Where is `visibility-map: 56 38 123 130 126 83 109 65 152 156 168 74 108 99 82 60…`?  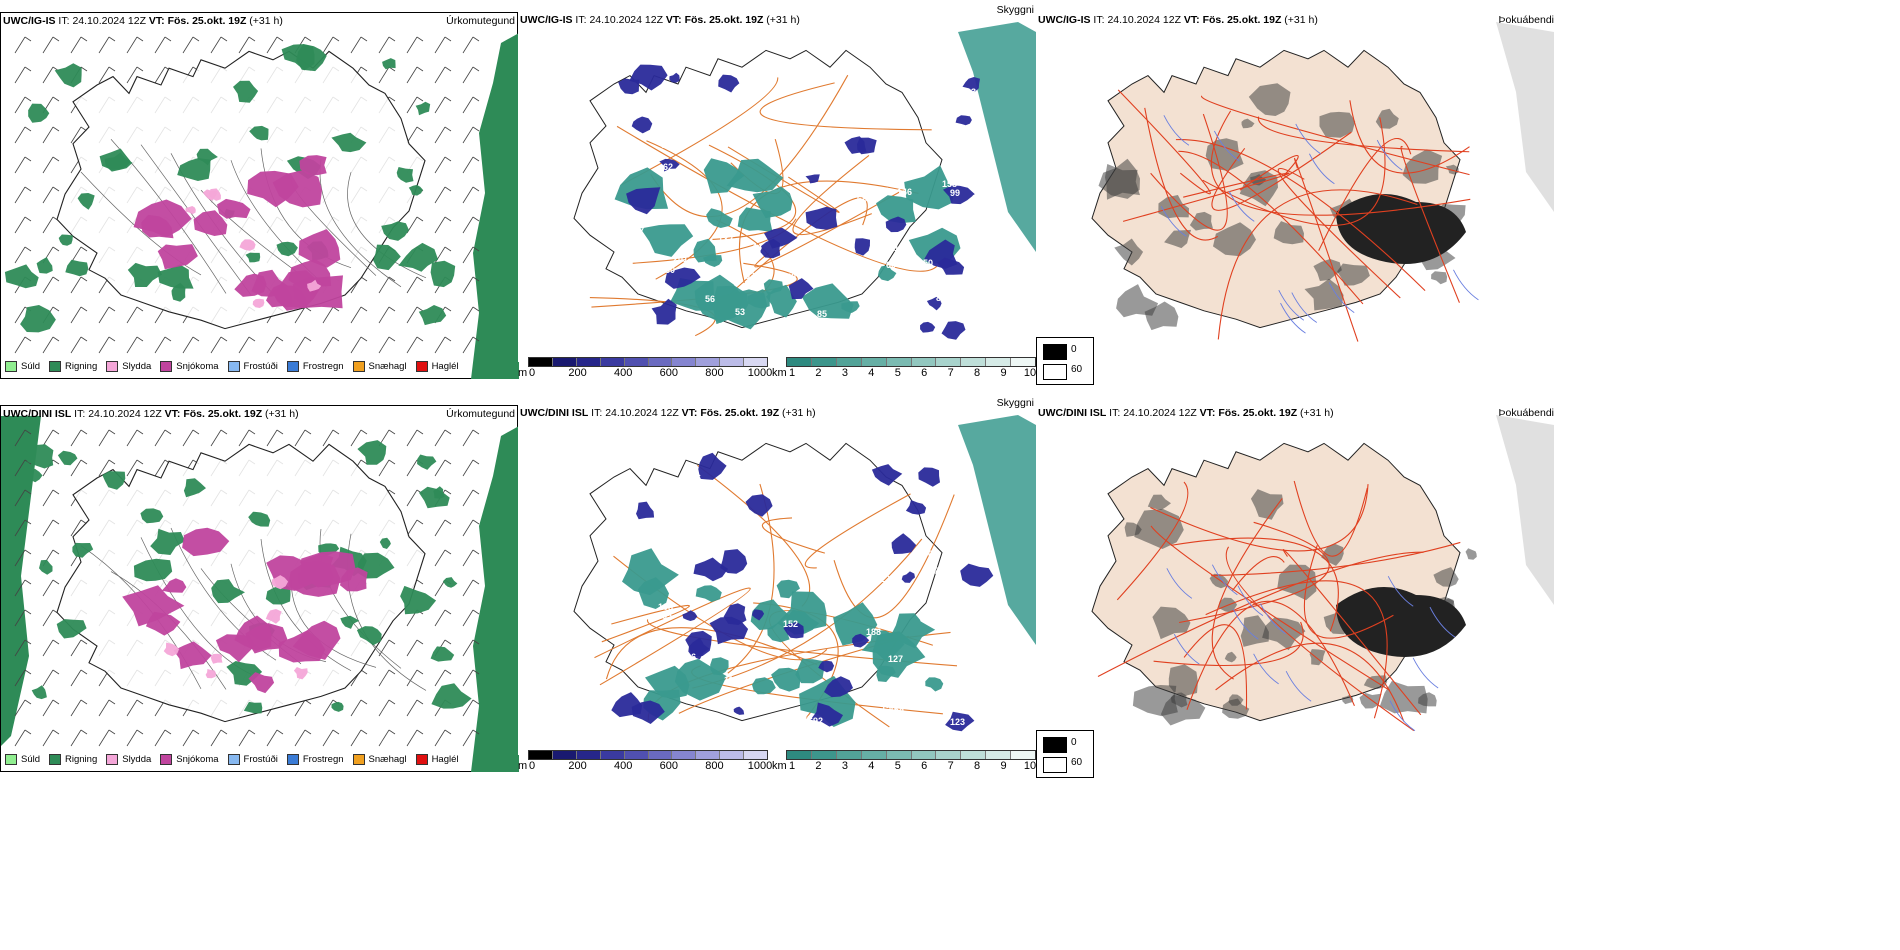 visibility-map: 56 38 123 130 126 83 109 65 152 156 168 74 108 99 82 60… is located at coordinates (777, 580).